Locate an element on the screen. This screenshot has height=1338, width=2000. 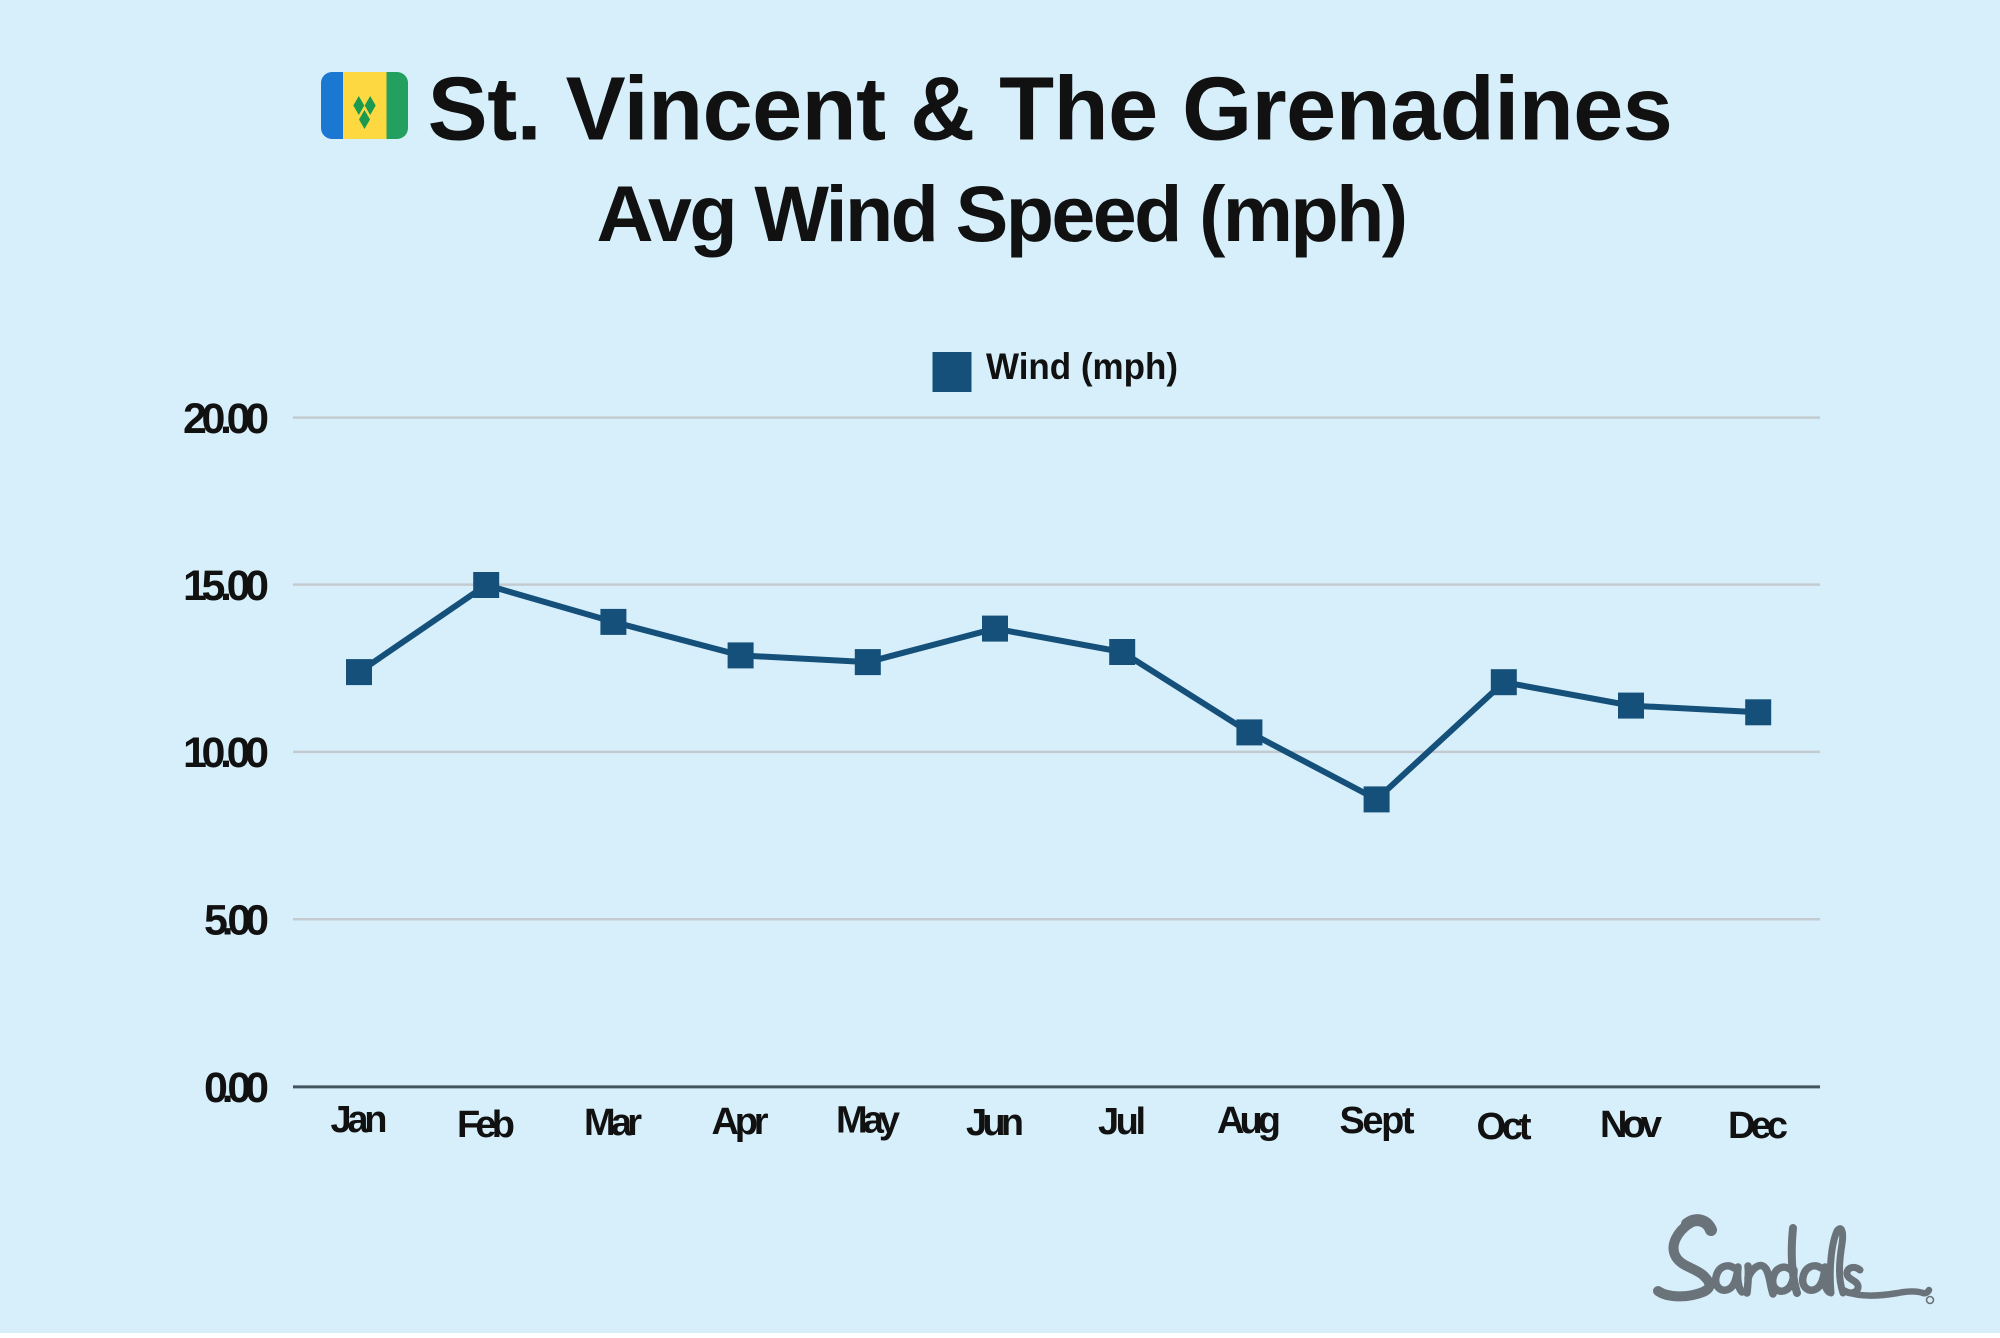
svg-text: Jan is located at coordinates (359, 1120).